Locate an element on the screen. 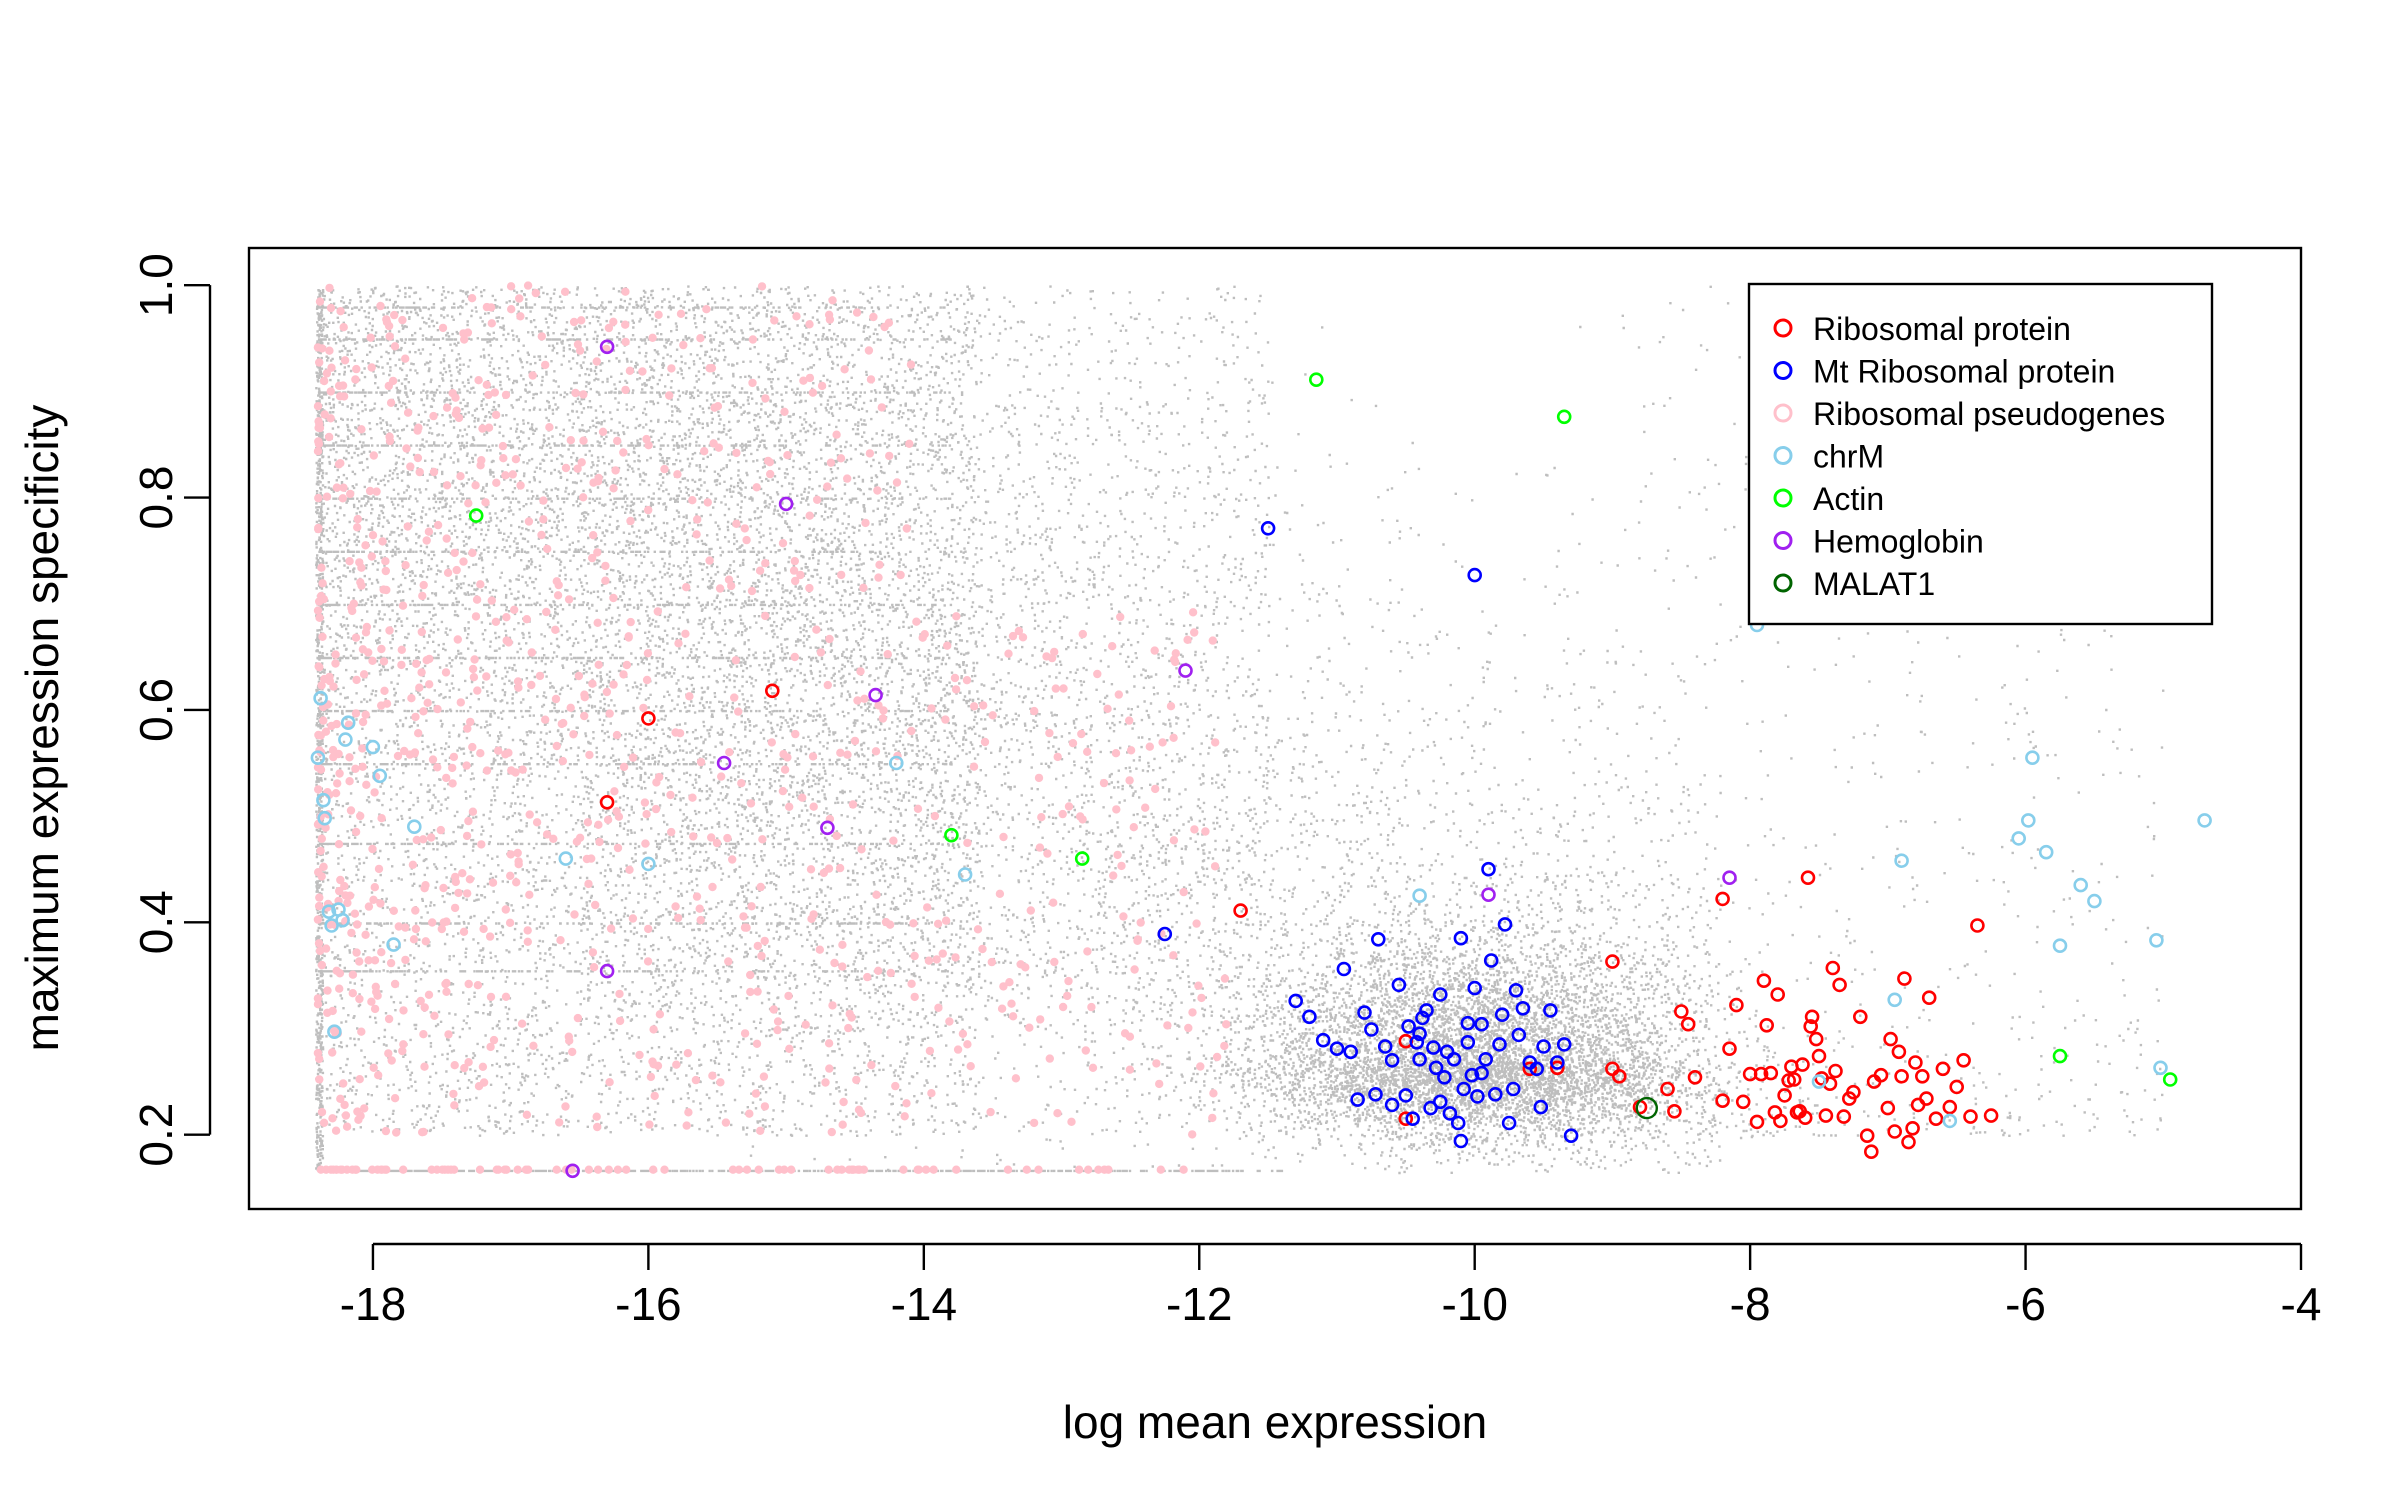 The image size is (2400, 1500). x-axis-label: log mean expression is located at coordinates (1275, 1422).